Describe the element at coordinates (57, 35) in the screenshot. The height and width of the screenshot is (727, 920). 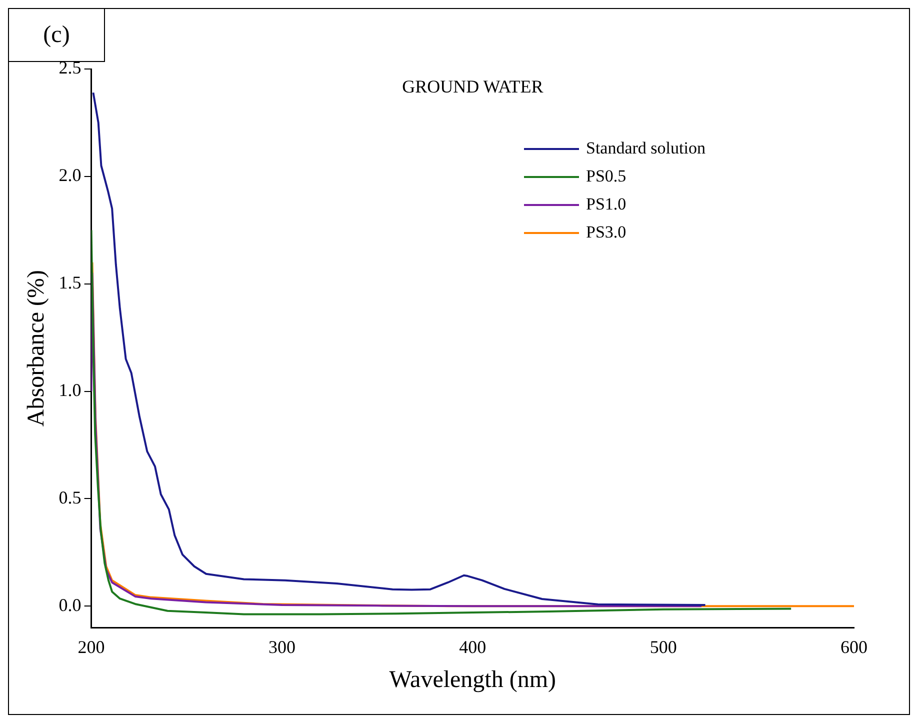
I see `label-frame: (c)` at that location.